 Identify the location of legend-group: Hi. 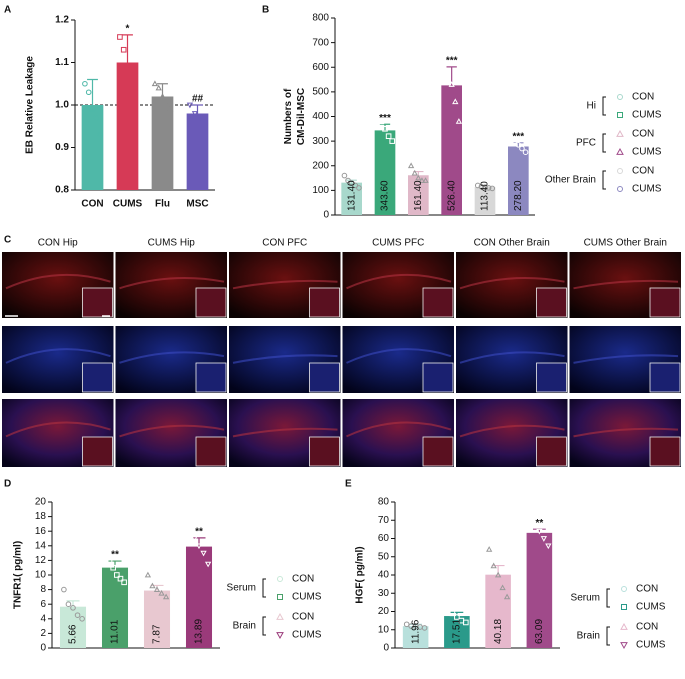
(591, 106).